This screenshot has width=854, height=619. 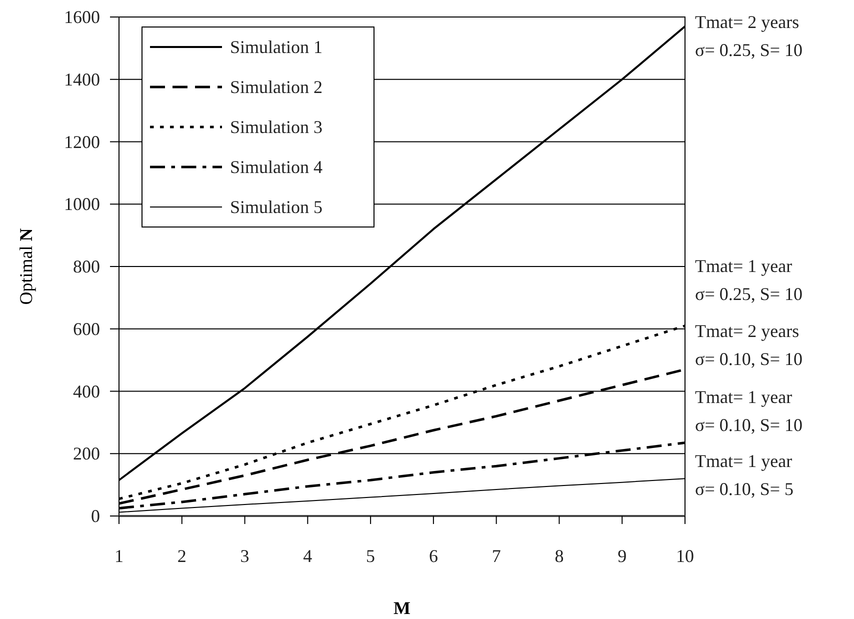 What do you see at coordinates (433, 556) in the screenshot?
I see `x-tick-label: 6` at bounding box center [433, 556].